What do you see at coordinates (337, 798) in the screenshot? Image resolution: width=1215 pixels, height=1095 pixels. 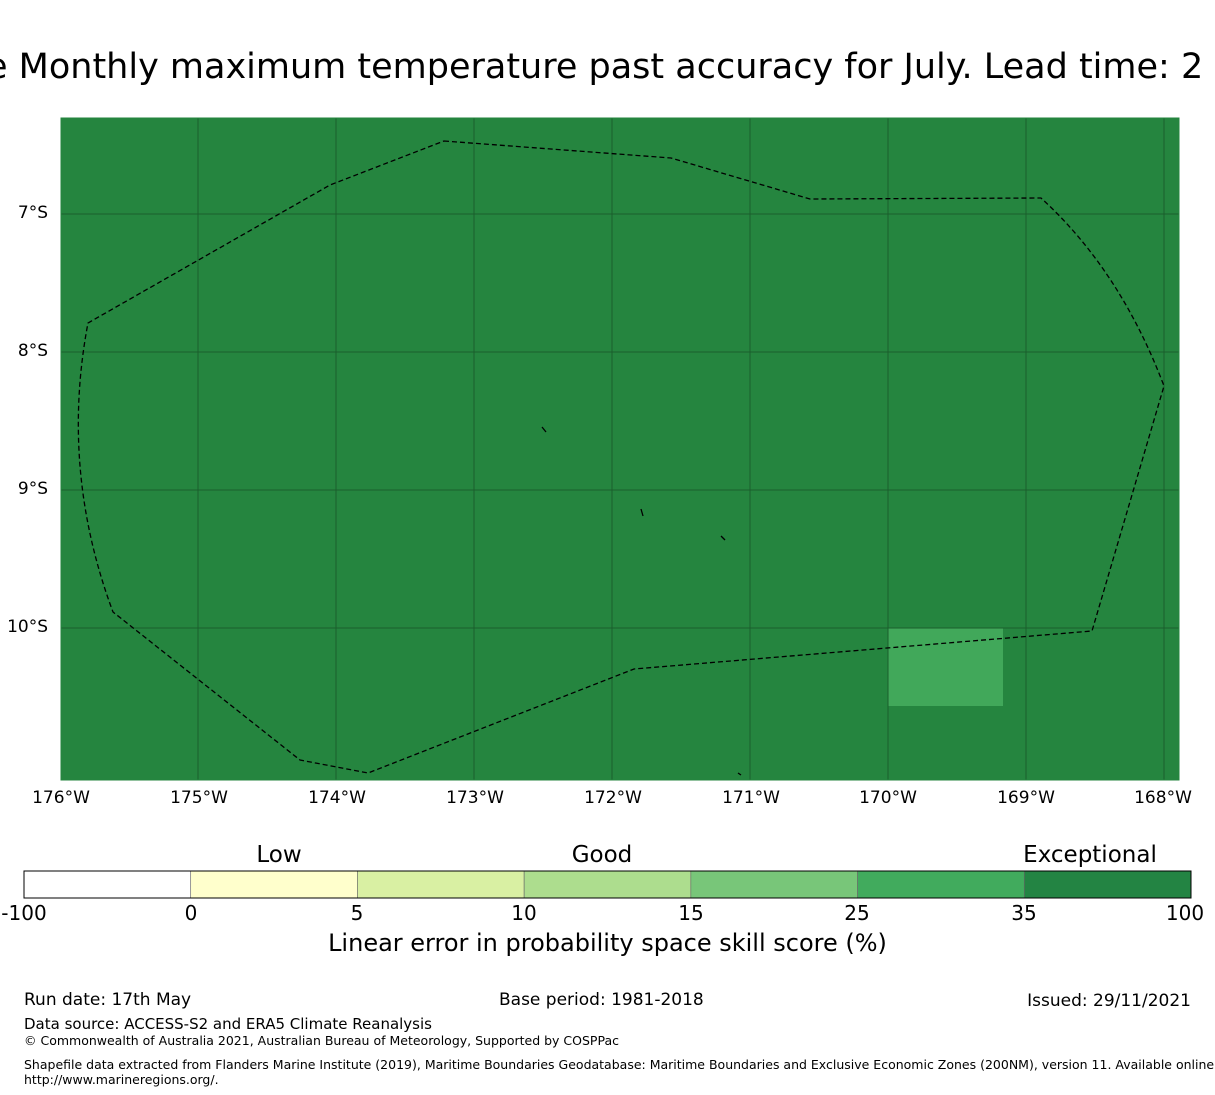 I see `lon-label-174w: 174°W` at bounding box center [337, 798].